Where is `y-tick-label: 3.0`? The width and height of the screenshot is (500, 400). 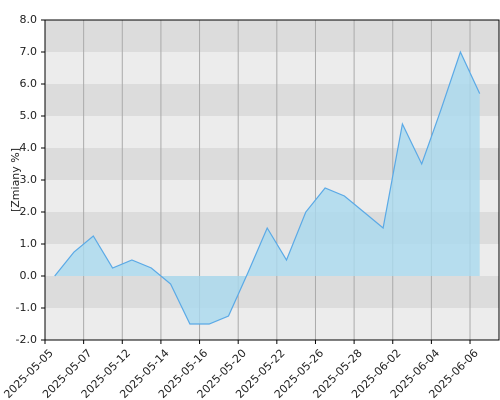
y-tick-label: 3.0 is located at coordinates (29, 179).